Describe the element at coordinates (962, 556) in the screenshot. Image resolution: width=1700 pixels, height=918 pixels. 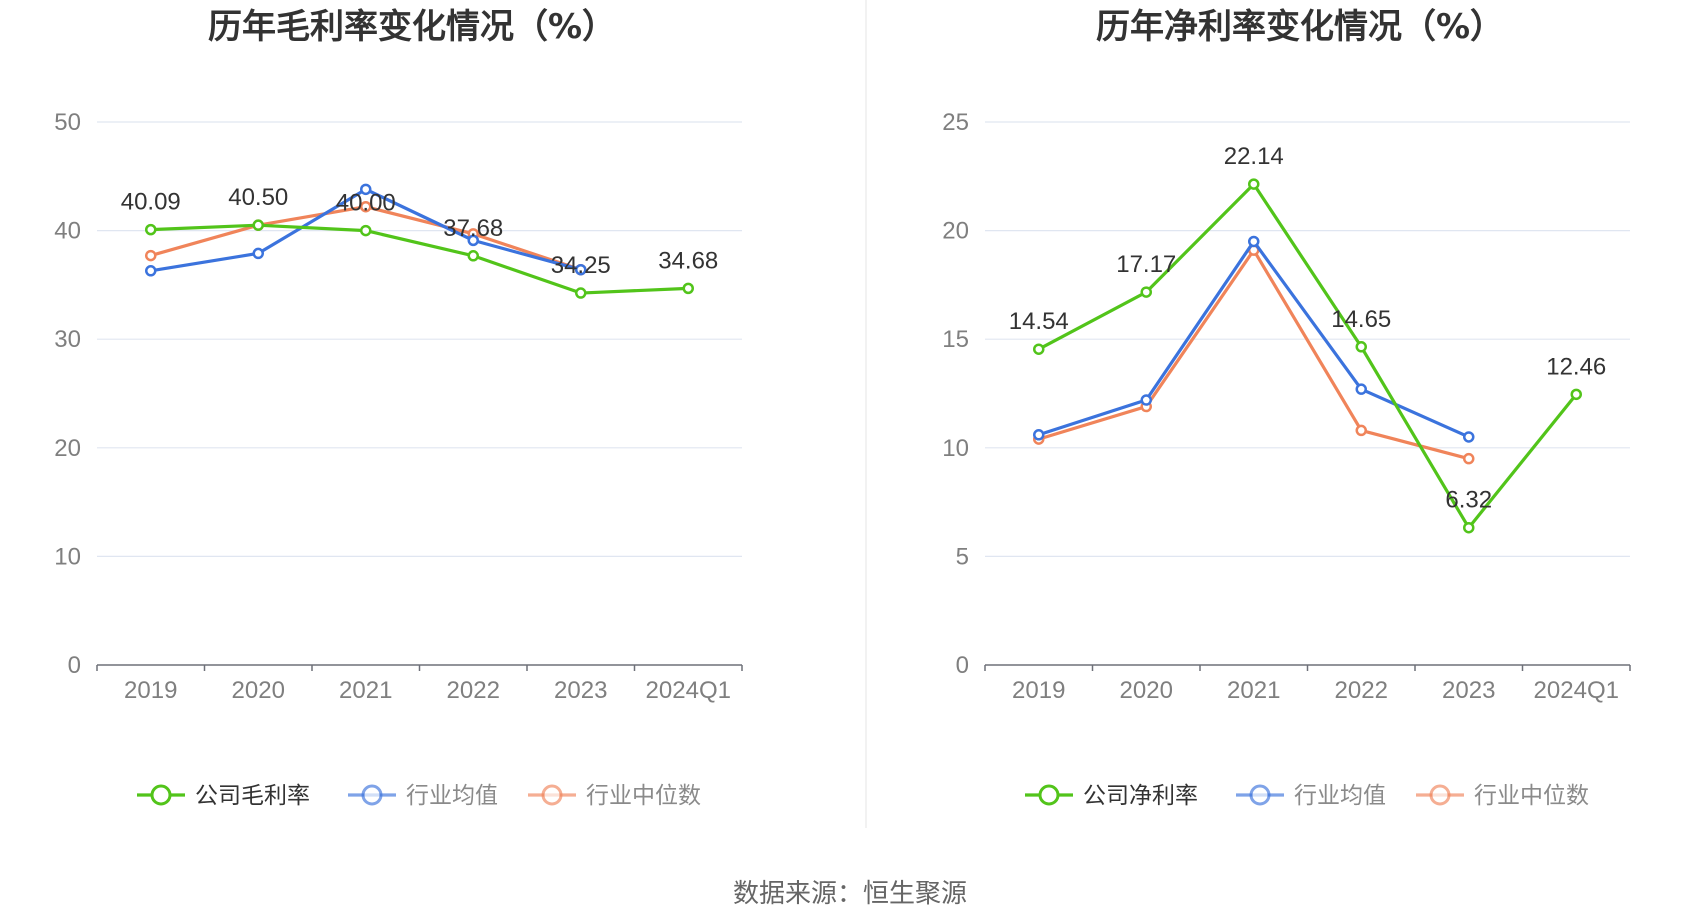
I see `y-tick-label: 5` at that location.